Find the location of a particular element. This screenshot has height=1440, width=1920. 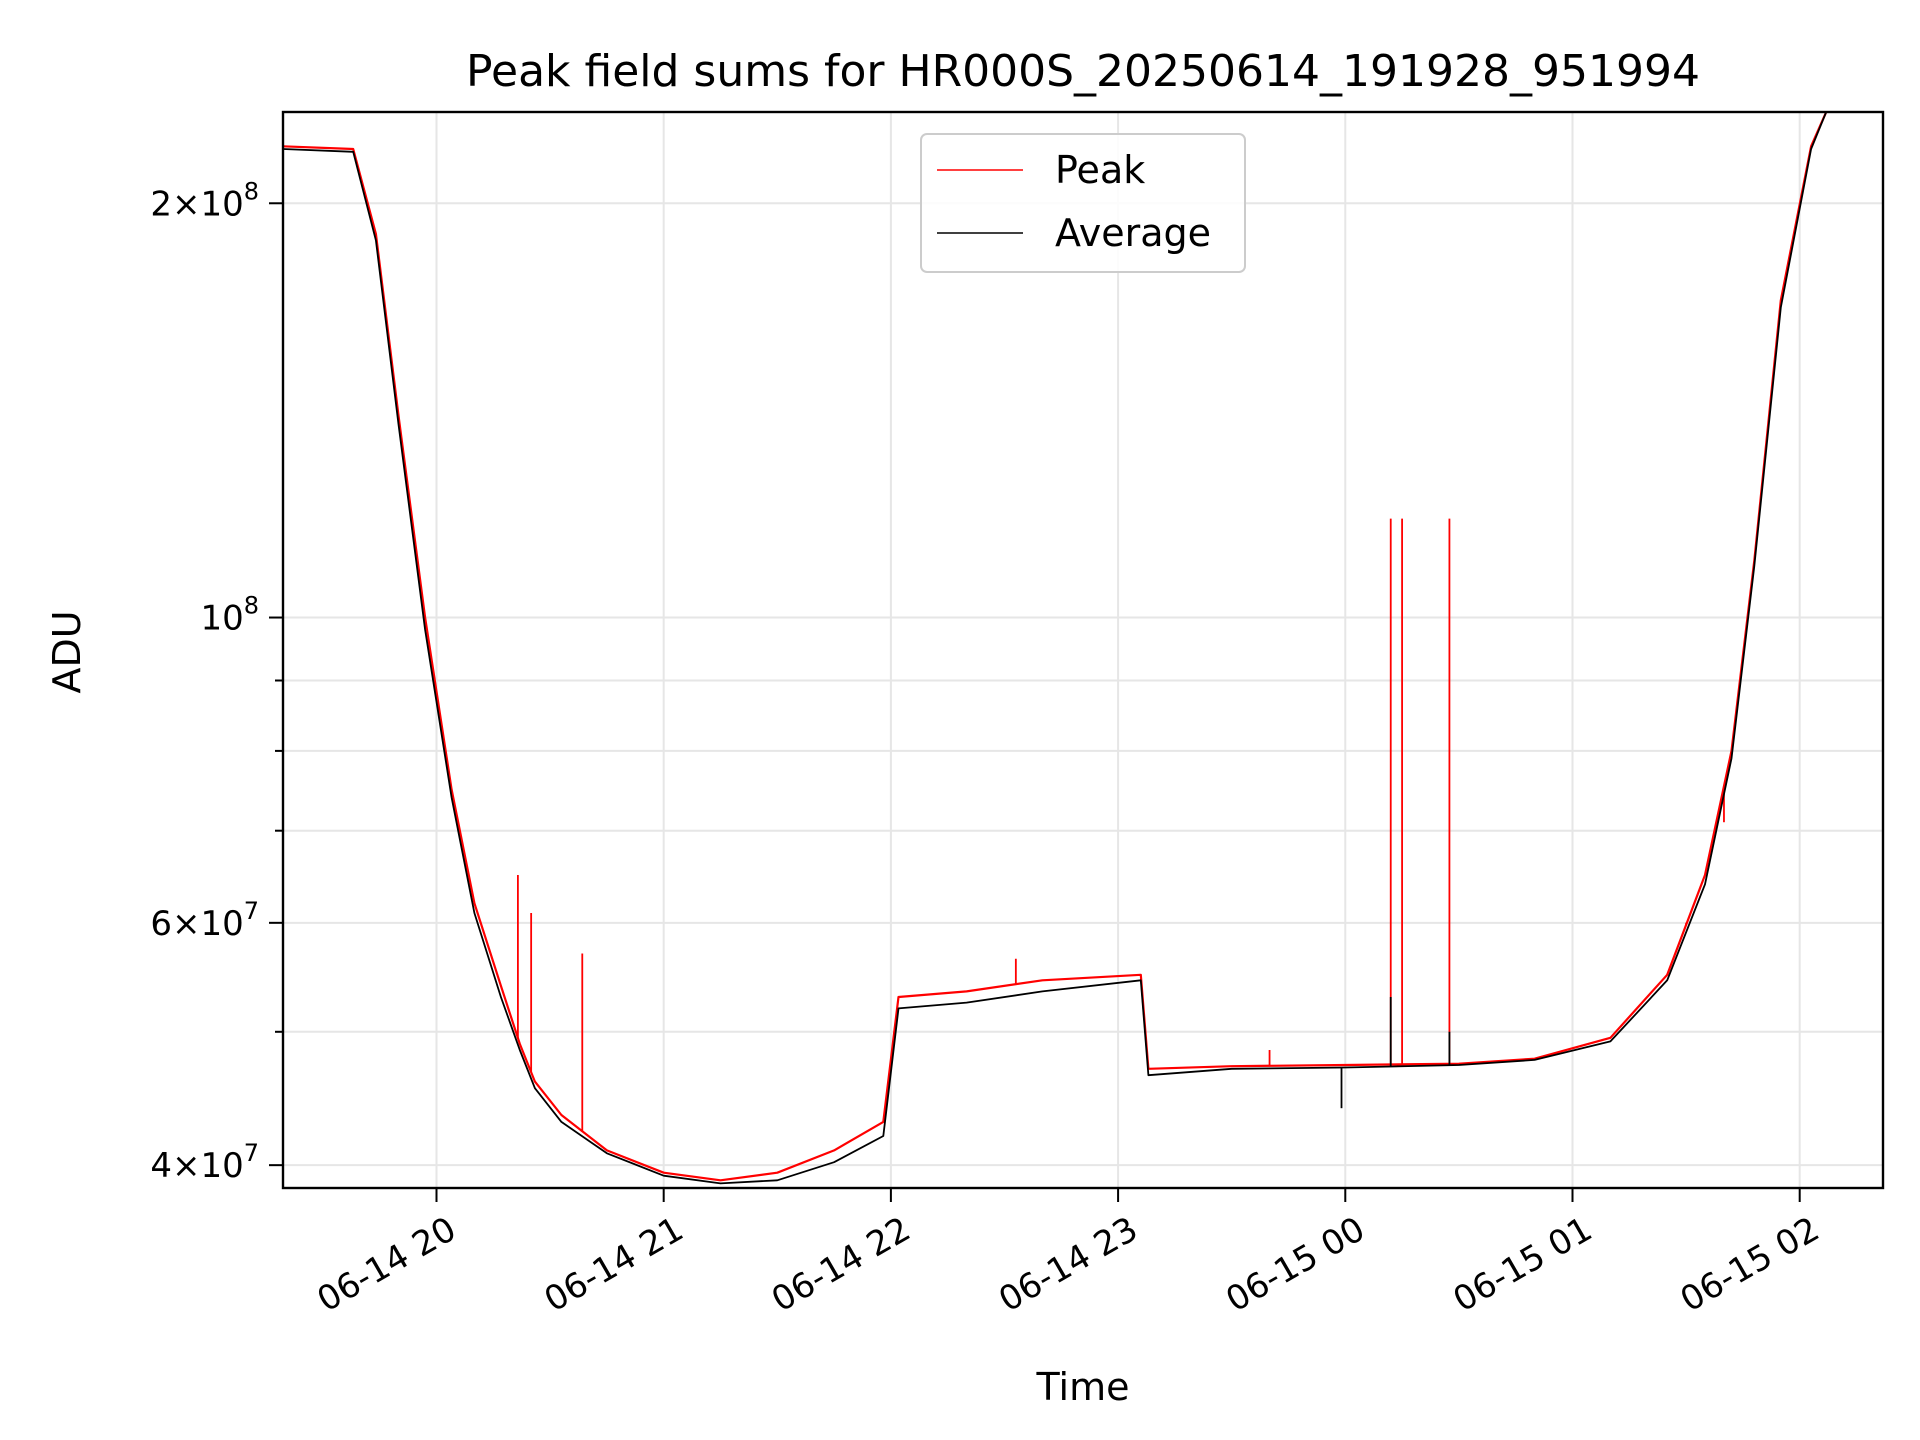

legend: Peak Average is located at coordinates (1083, 203).